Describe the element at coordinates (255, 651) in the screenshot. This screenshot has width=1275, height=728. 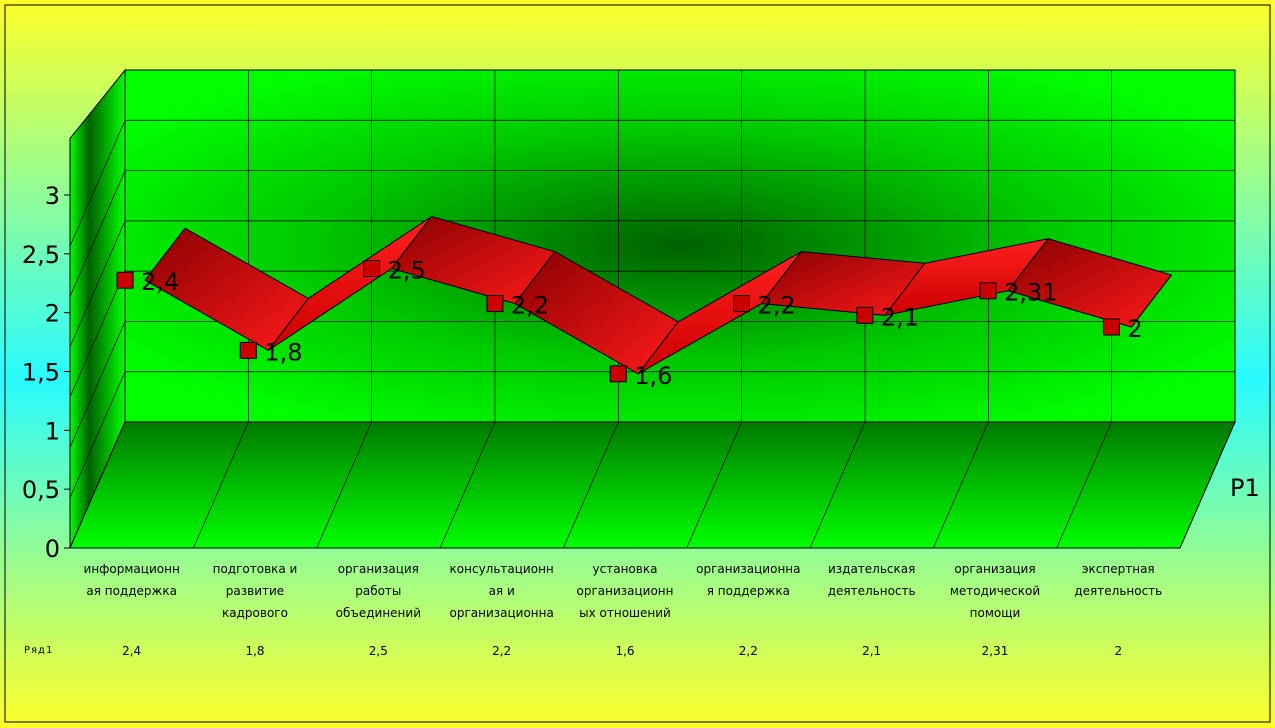
I see `table-value: 1,8` at that location.